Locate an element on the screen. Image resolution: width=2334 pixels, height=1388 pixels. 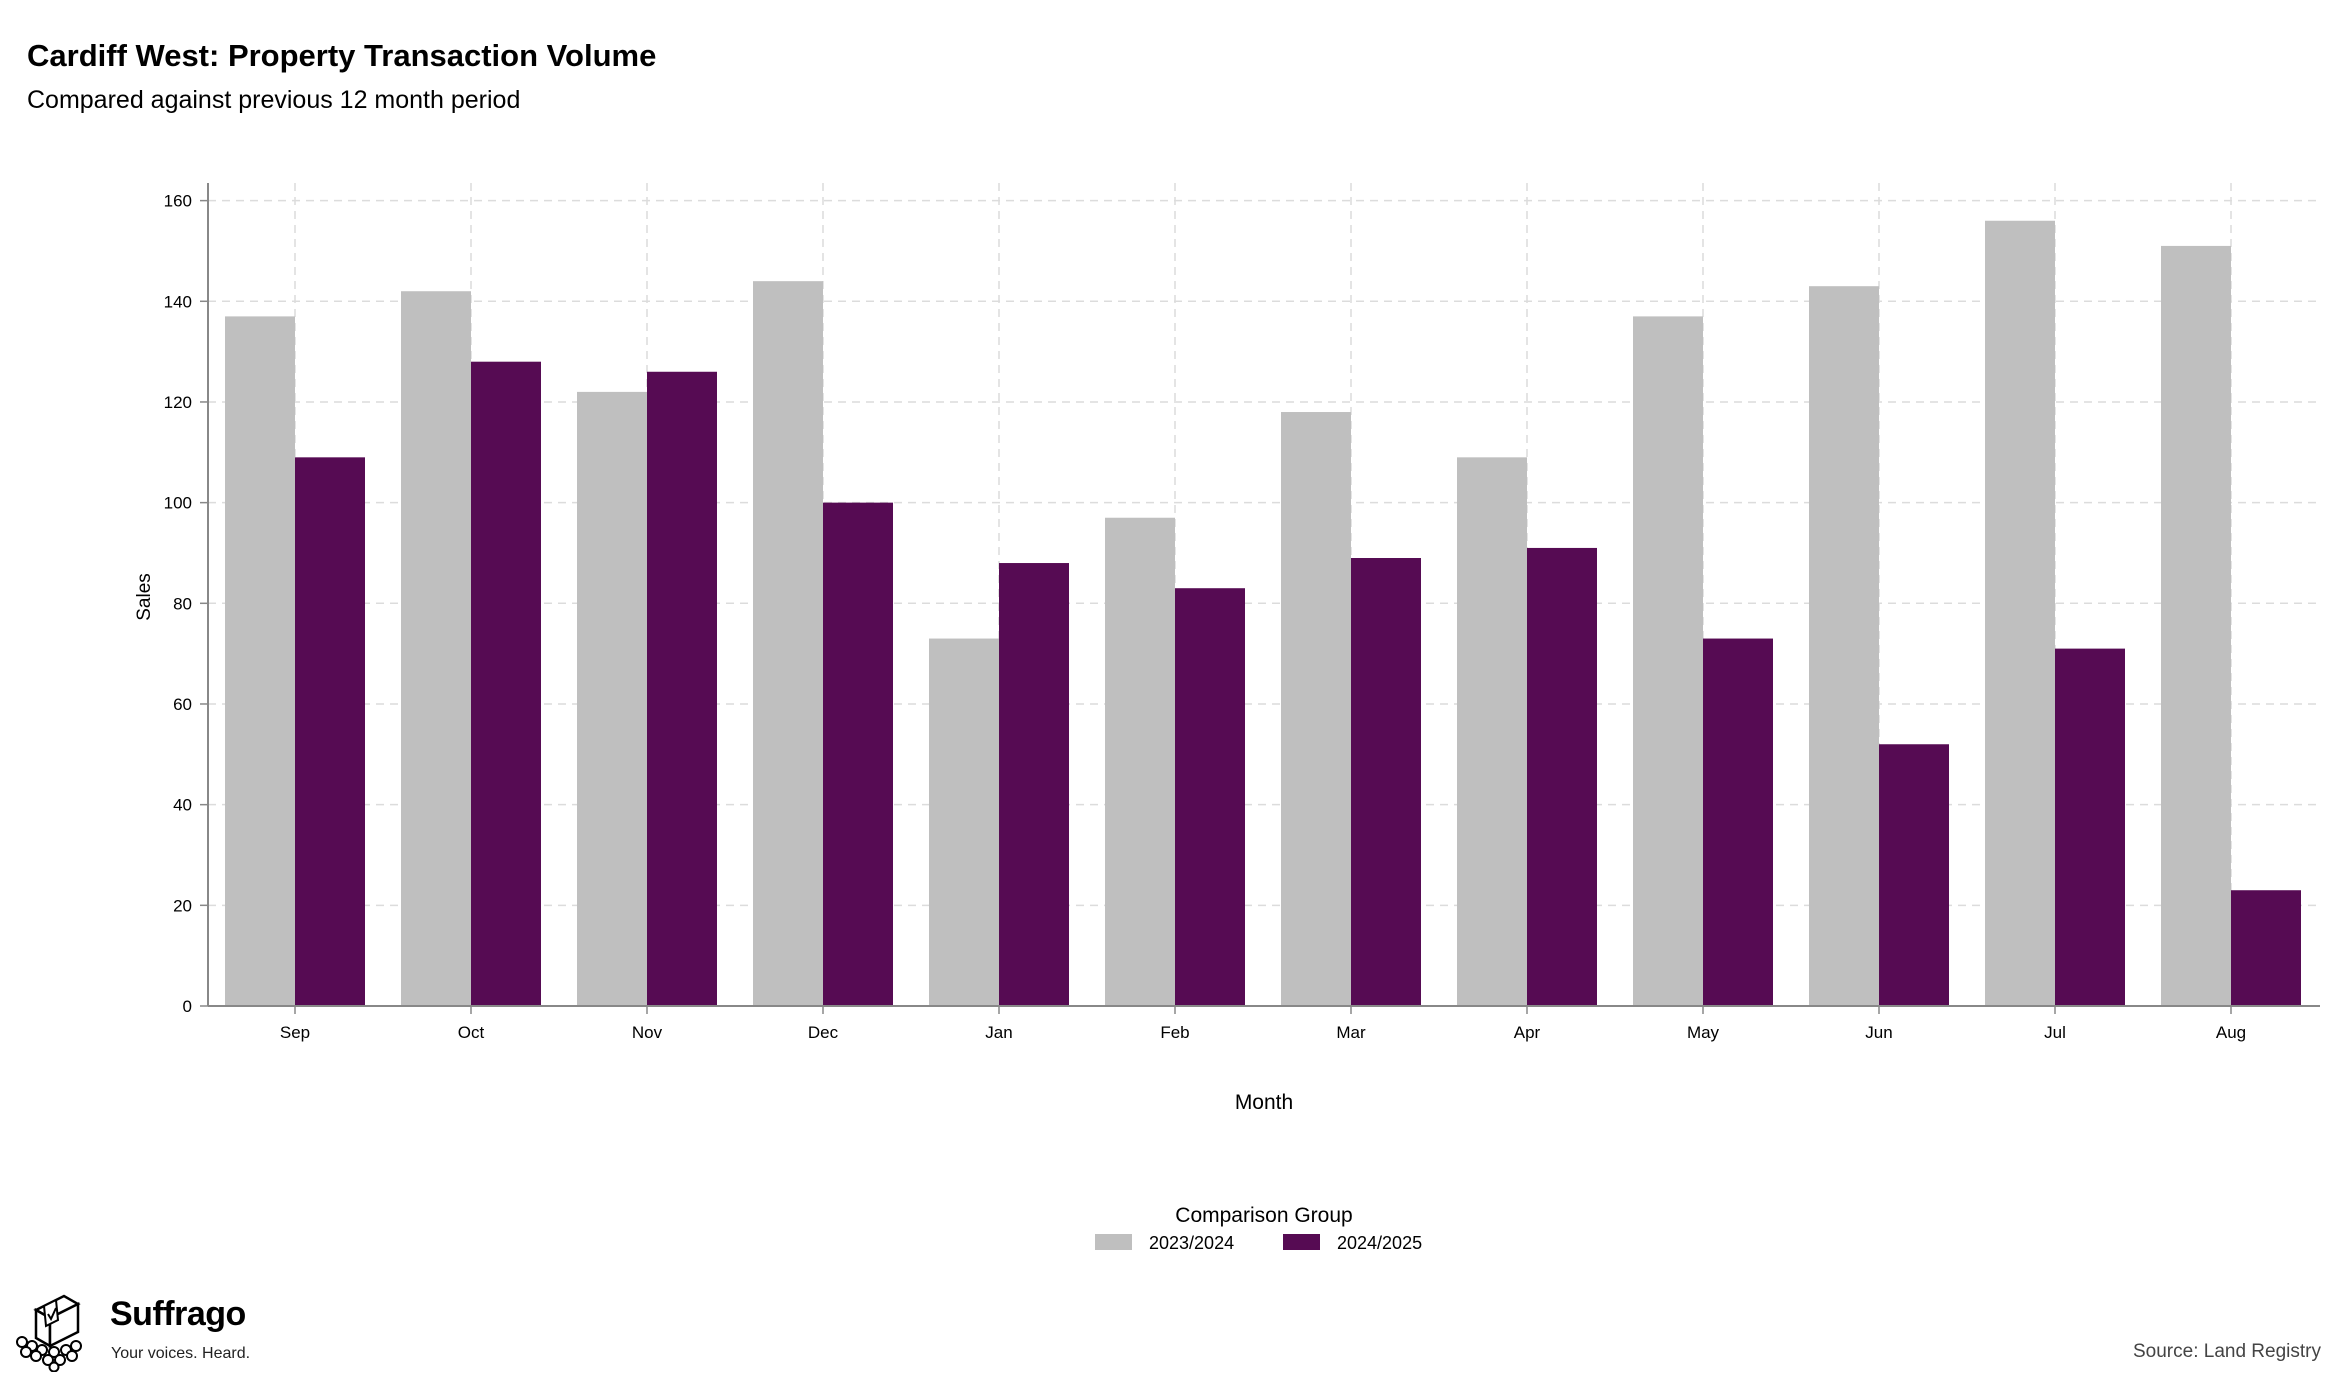
y-tick-label: 100 is located at coordinates (178, 503).